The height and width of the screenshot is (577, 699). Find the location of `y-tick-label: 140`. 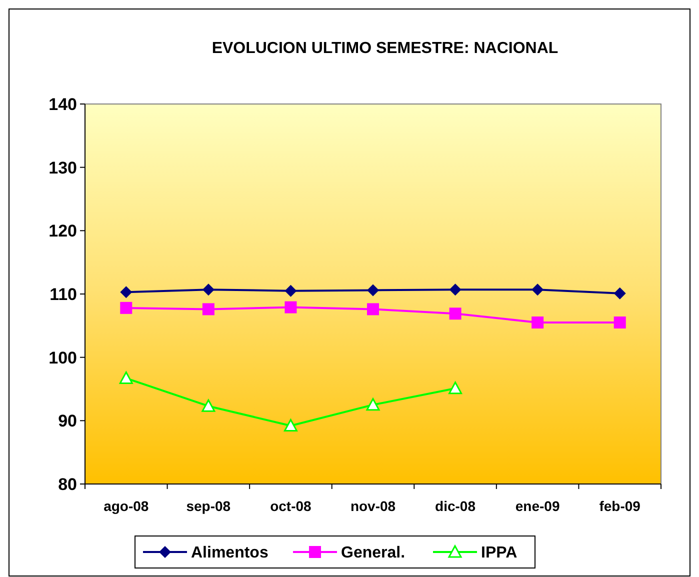

y-tick-label: 140 is located at coordinates (62, 104).